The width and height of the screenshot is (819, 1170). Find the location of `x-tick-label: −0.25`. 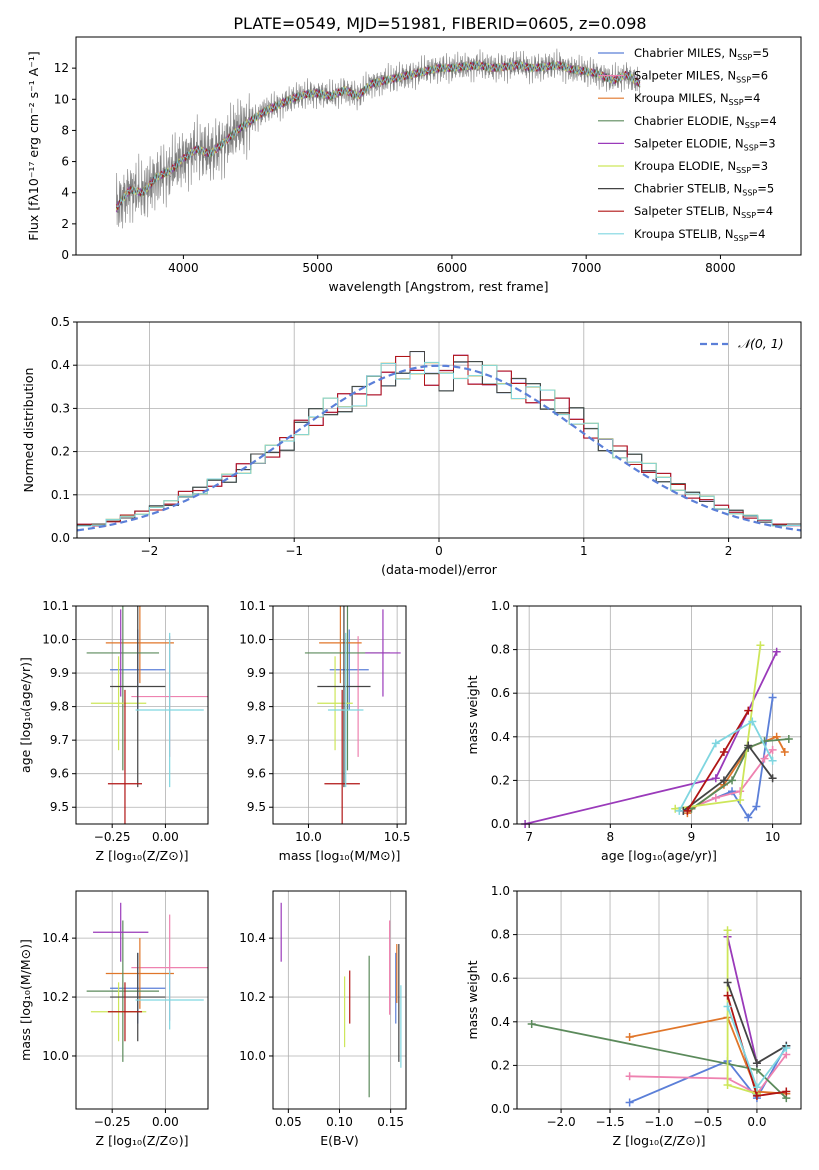

x-tick-label: −0.25 is located at coordinates (112, 1122).